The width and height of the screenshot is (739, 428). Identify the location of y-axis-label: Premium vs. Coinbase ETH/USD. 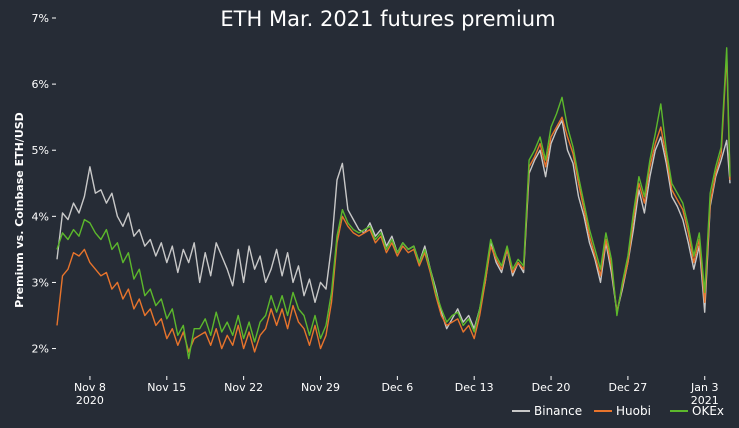
(19, 210).